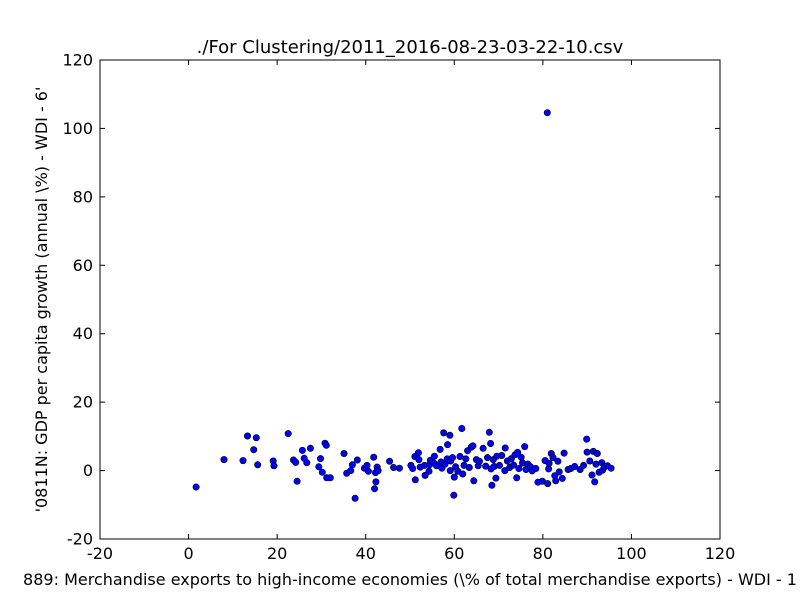 The width and height of the screenshot is (800, 600). What do you see at coordinates (83, 333) in the screenshot?
I see `y-tick-label: 40` at bounding box center [83, 333].